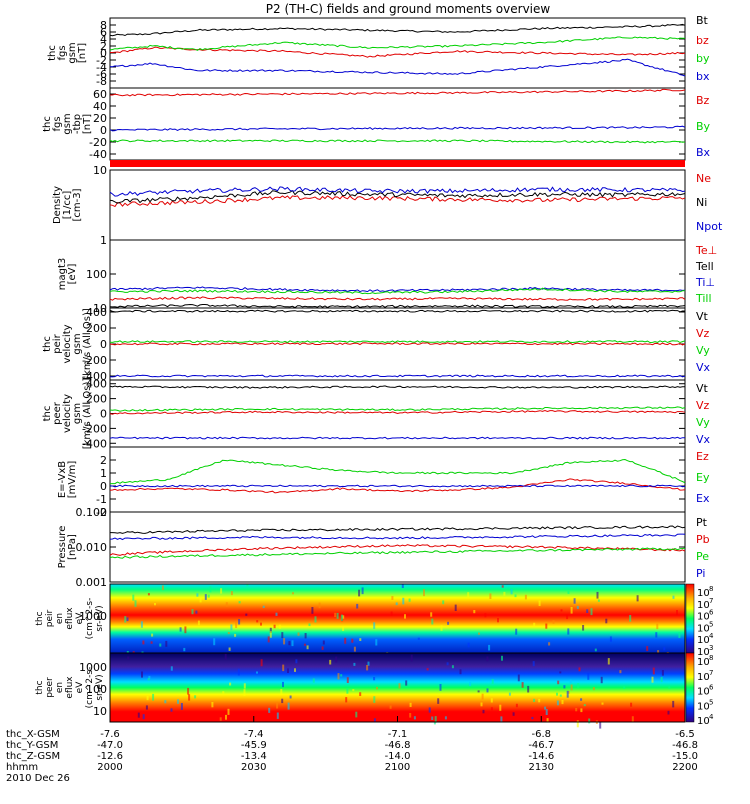 The width and height of the screenshot is (750, 804). What do you see at coordinates (101, 512) in the screenshot?
I see `y-tick-label: -2` at bounding box center [101, 512].